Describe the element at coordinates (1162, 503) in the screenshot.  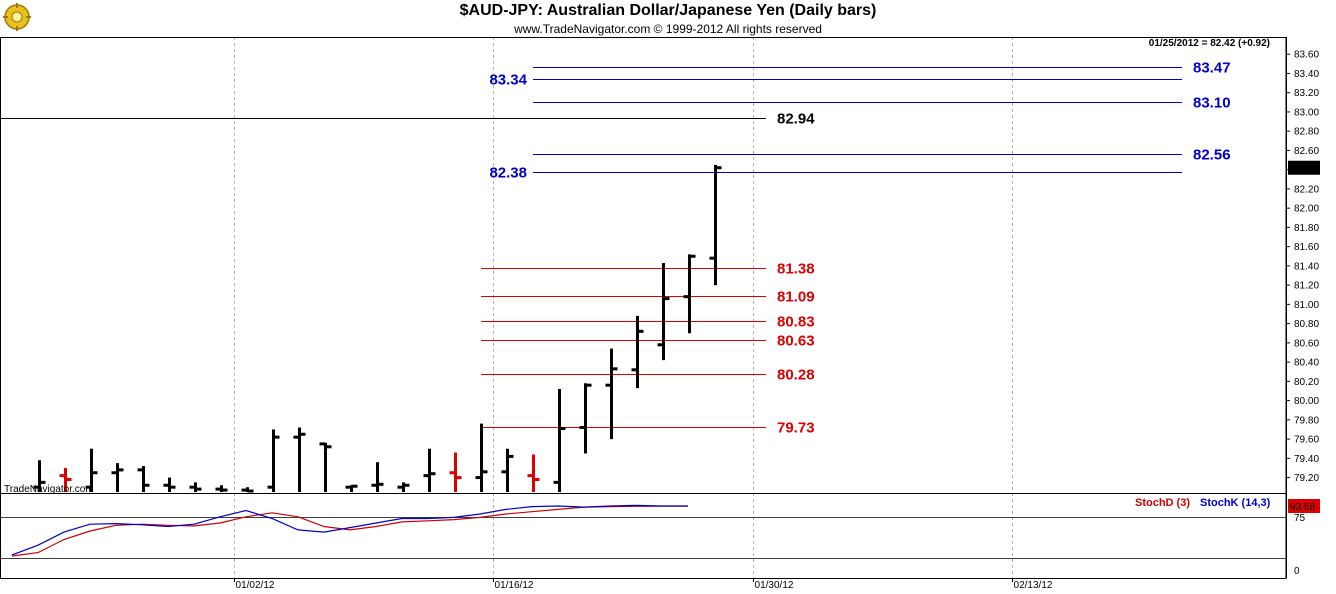
I see `stochd-legend: StochD (3)` at that location.